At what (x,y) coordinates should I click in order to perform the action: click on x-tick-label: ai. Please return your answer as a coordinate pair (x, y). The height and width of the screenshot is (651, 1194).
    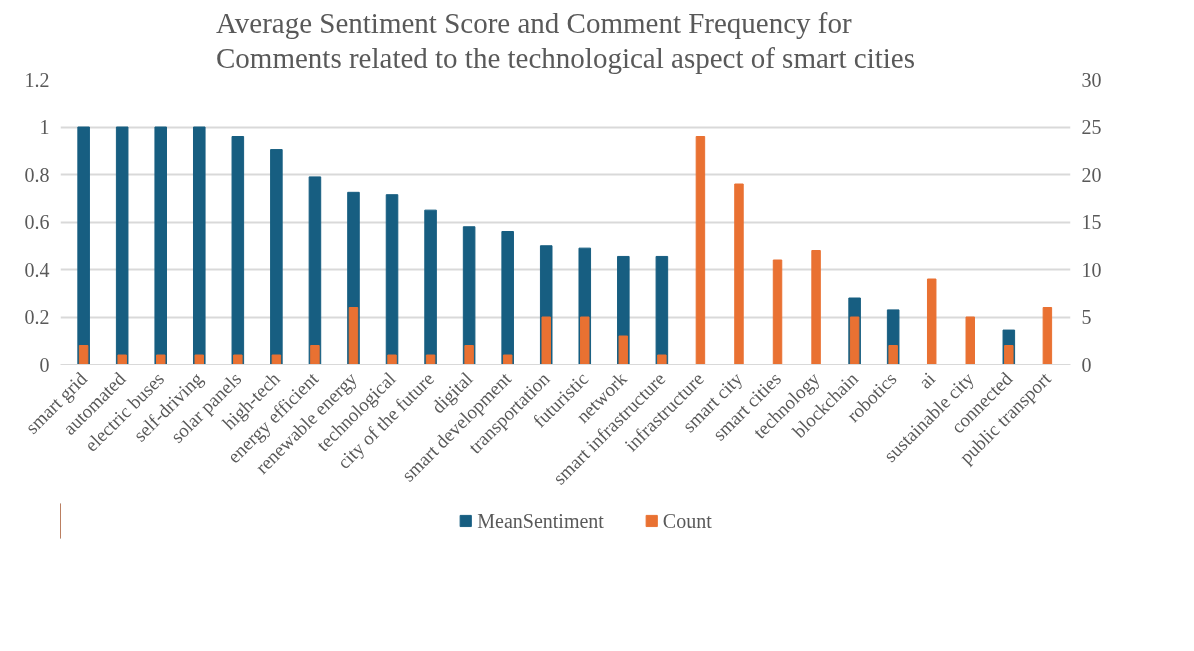
    Looking at the image, I should click on (927, 380).